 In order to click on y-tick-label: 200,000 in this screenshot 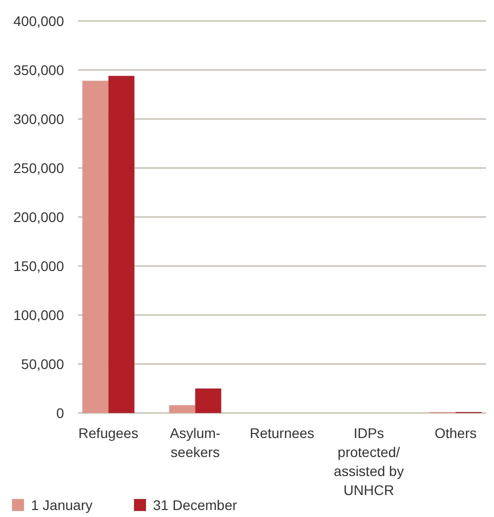, I will do `click(38, 216)`.